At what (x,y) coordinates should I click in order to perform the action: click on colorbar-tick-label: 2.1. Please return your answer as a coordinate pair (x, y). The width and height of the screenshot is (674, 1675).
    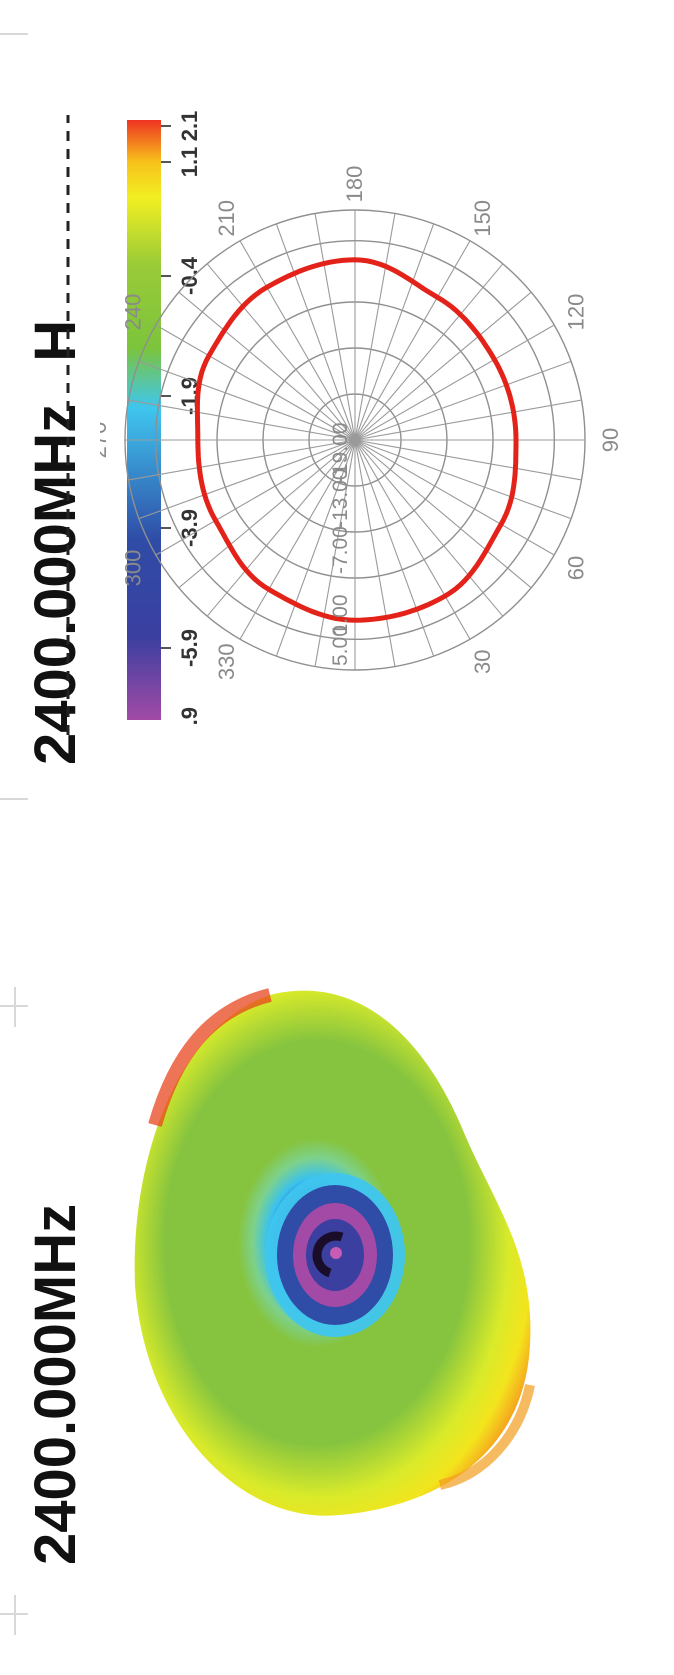
    Looking at the image, I should click on (189, 126).